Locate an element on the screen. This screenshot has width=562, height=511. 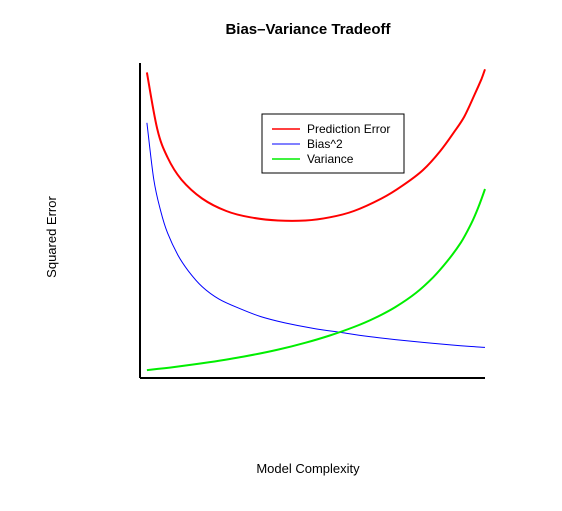
x-axis-label: Model Complexity is located at coordinates (308, 468).